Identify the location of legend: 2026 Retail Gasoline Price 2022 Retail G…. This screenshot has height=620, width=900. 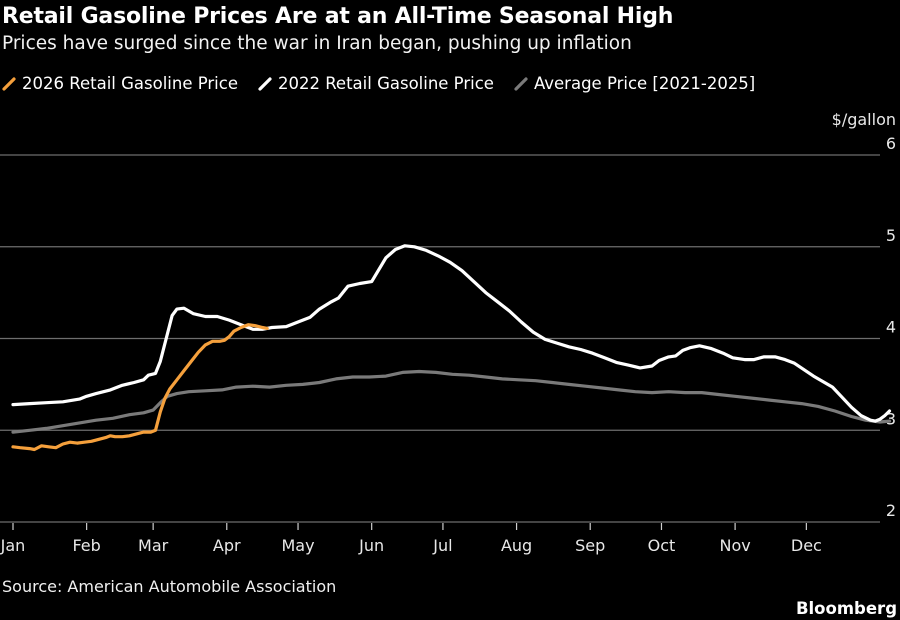
(378, 83).